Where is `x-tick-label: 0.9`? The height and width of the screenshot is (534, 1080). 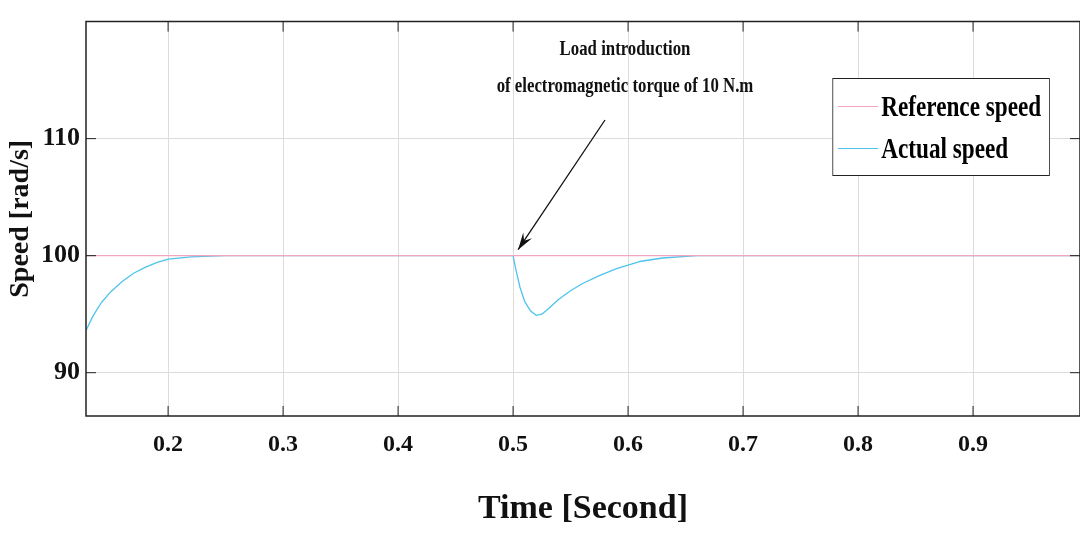 x-tick-label: 0.9 is located at coordinates (973, 442).